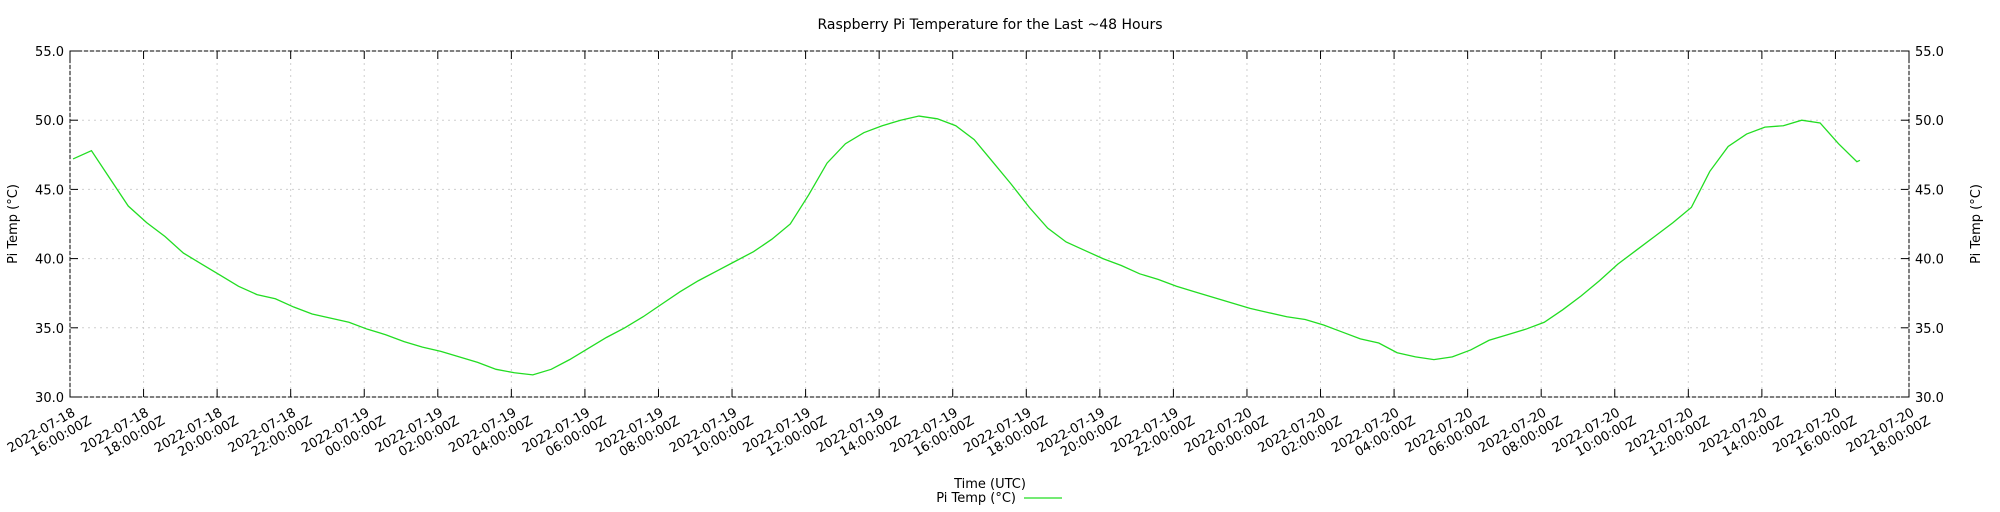 The image size is (2000, 512). I want to click on x-tick-label: 2022-07-1914:00:00Z, so click(858, 434).